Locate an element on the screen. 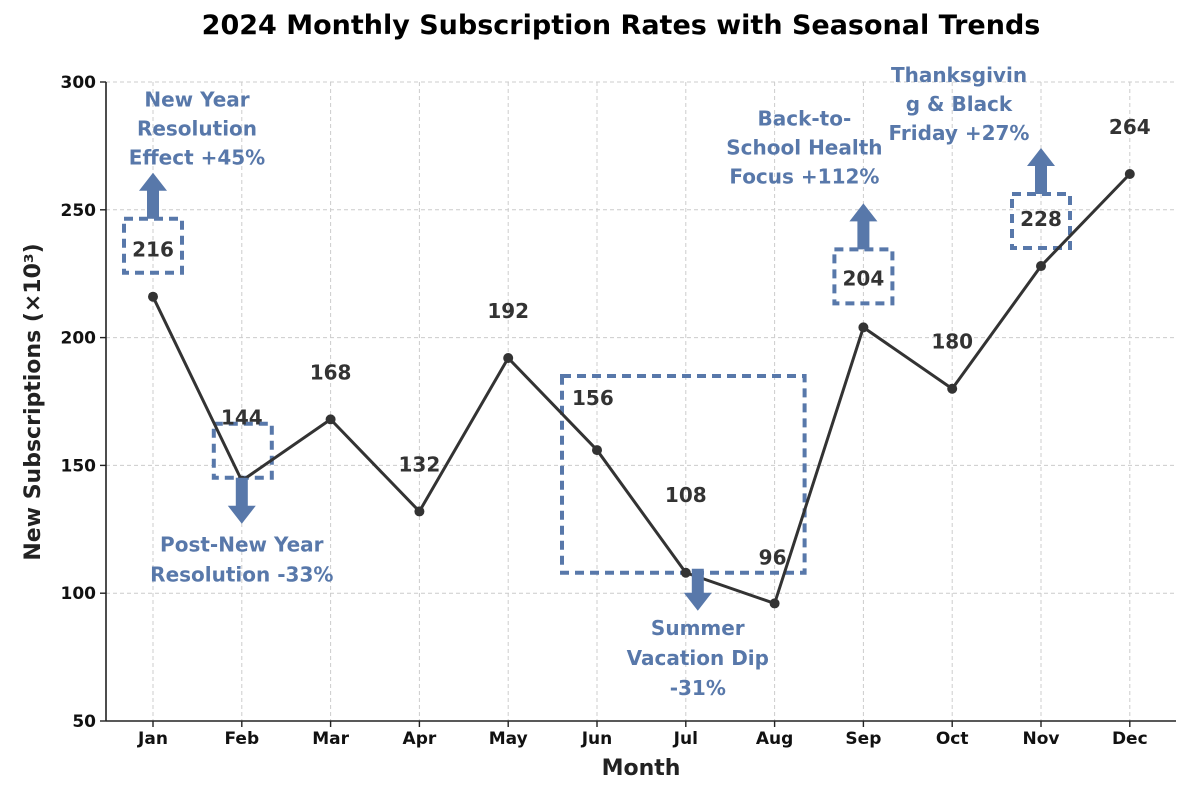 The image size is (1186, 788). annotation-feb-text-line: Resolution -33% is located at coordinates (241, 575).